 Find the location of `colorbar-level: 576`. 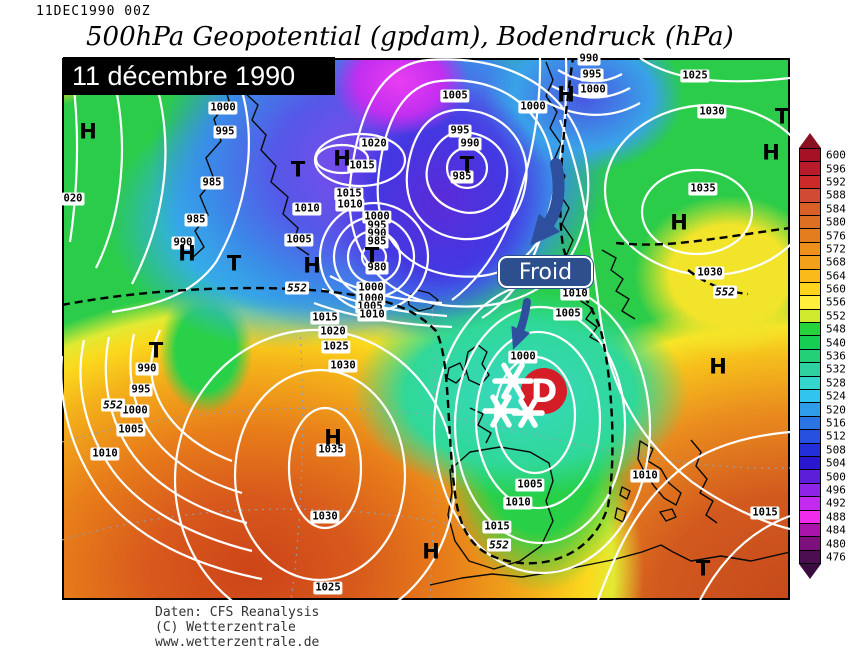

colorbar-level: 576 is located at coordinates (823, 236).